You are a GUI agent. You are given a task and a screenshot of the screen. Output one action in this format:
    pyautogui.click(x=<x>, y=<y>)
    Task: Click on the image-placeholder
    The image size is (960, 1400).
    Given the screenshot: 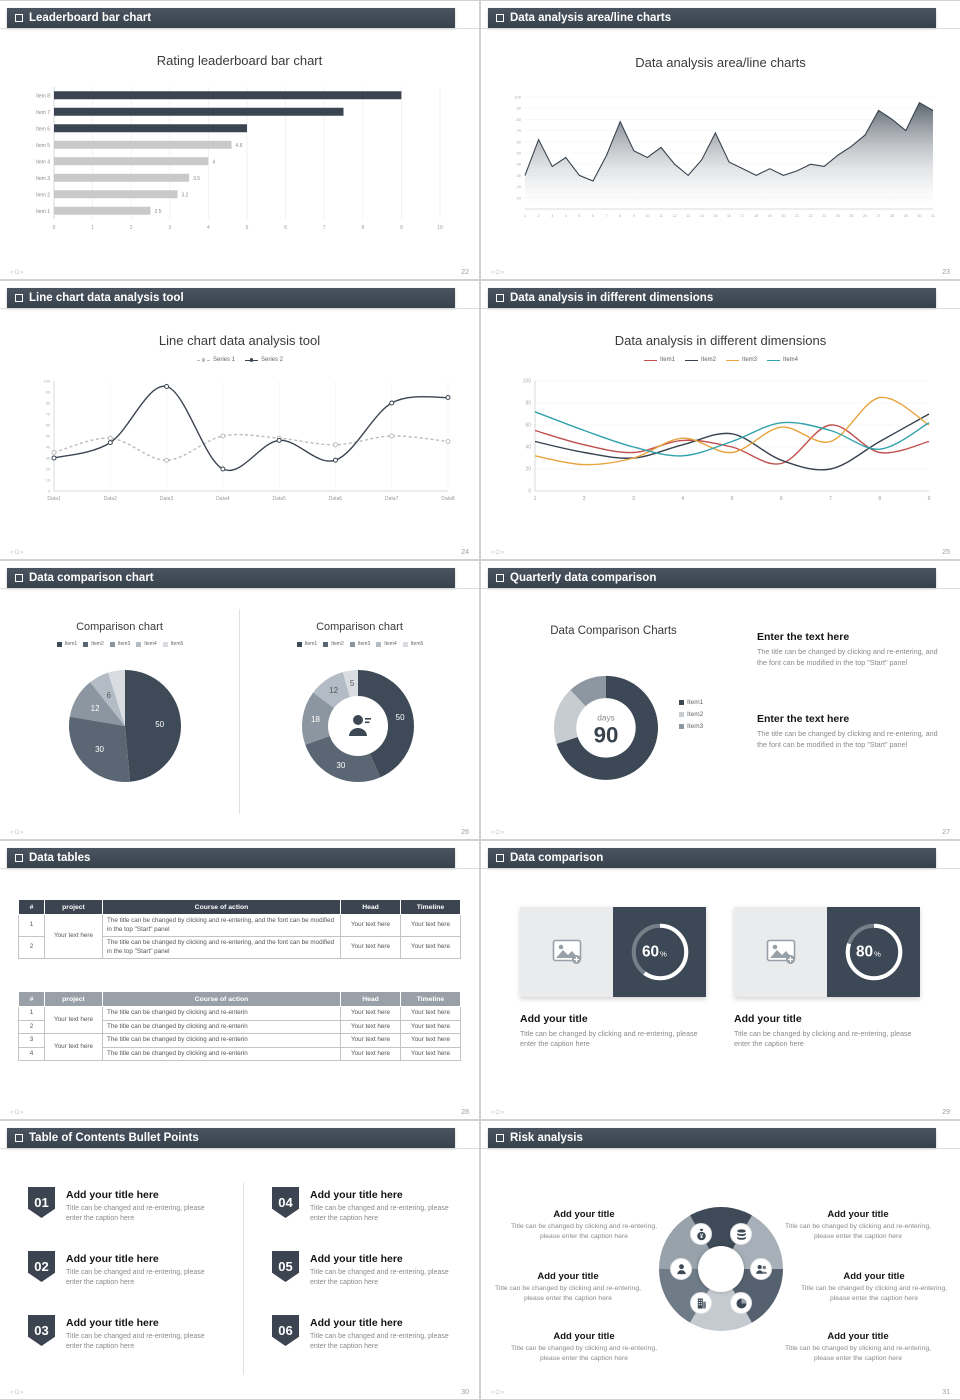 What is the action you would take?
    pyautogui.click(x=566, y=952)
    